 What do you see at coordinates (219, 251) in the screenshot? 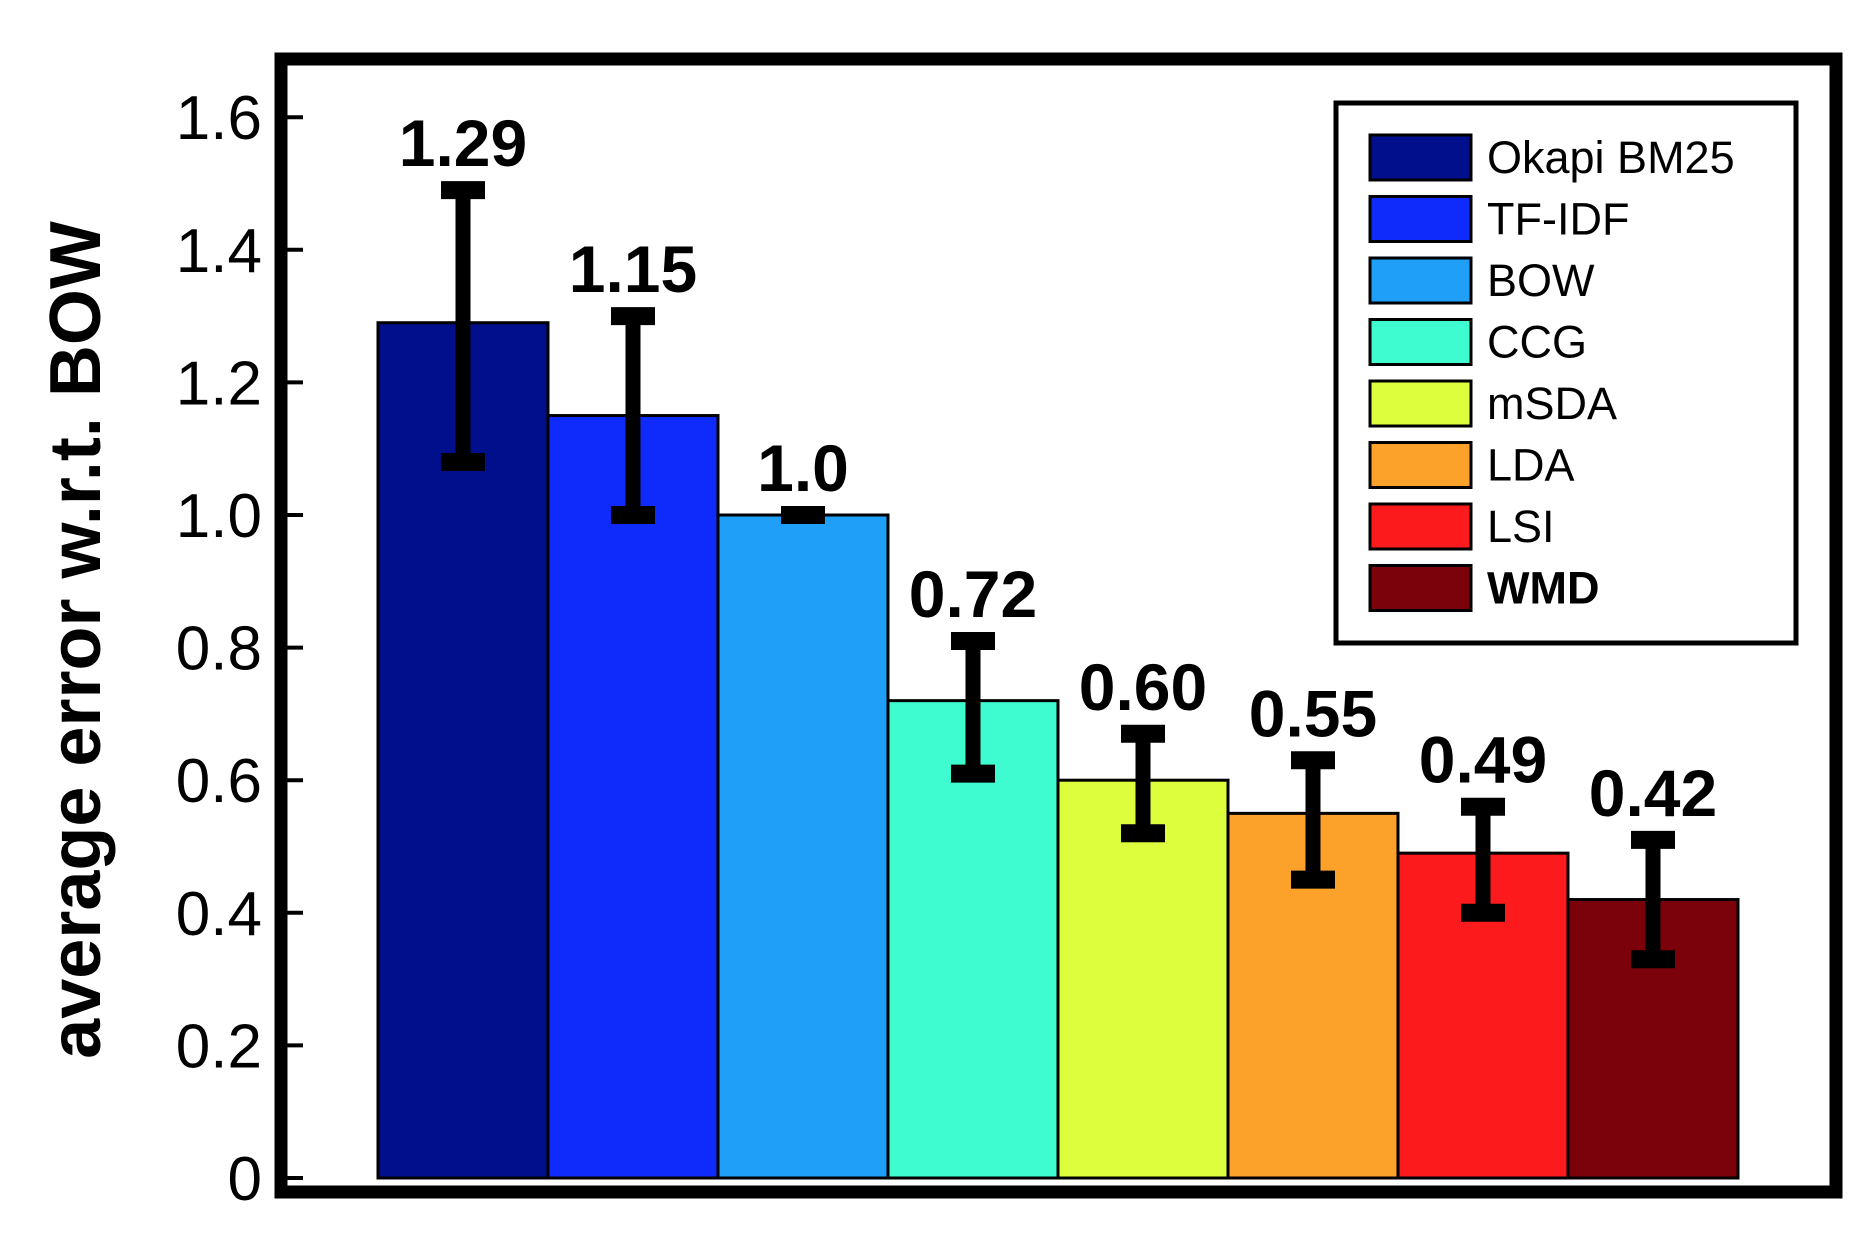
I see `y-tick-label: 1.4` at bounding box center [219, 251].